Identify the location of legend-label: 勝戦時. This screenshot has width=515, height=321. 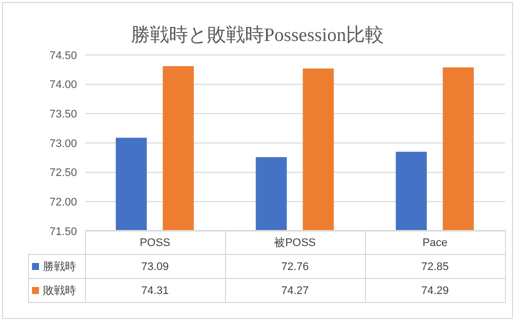
(56, 266).